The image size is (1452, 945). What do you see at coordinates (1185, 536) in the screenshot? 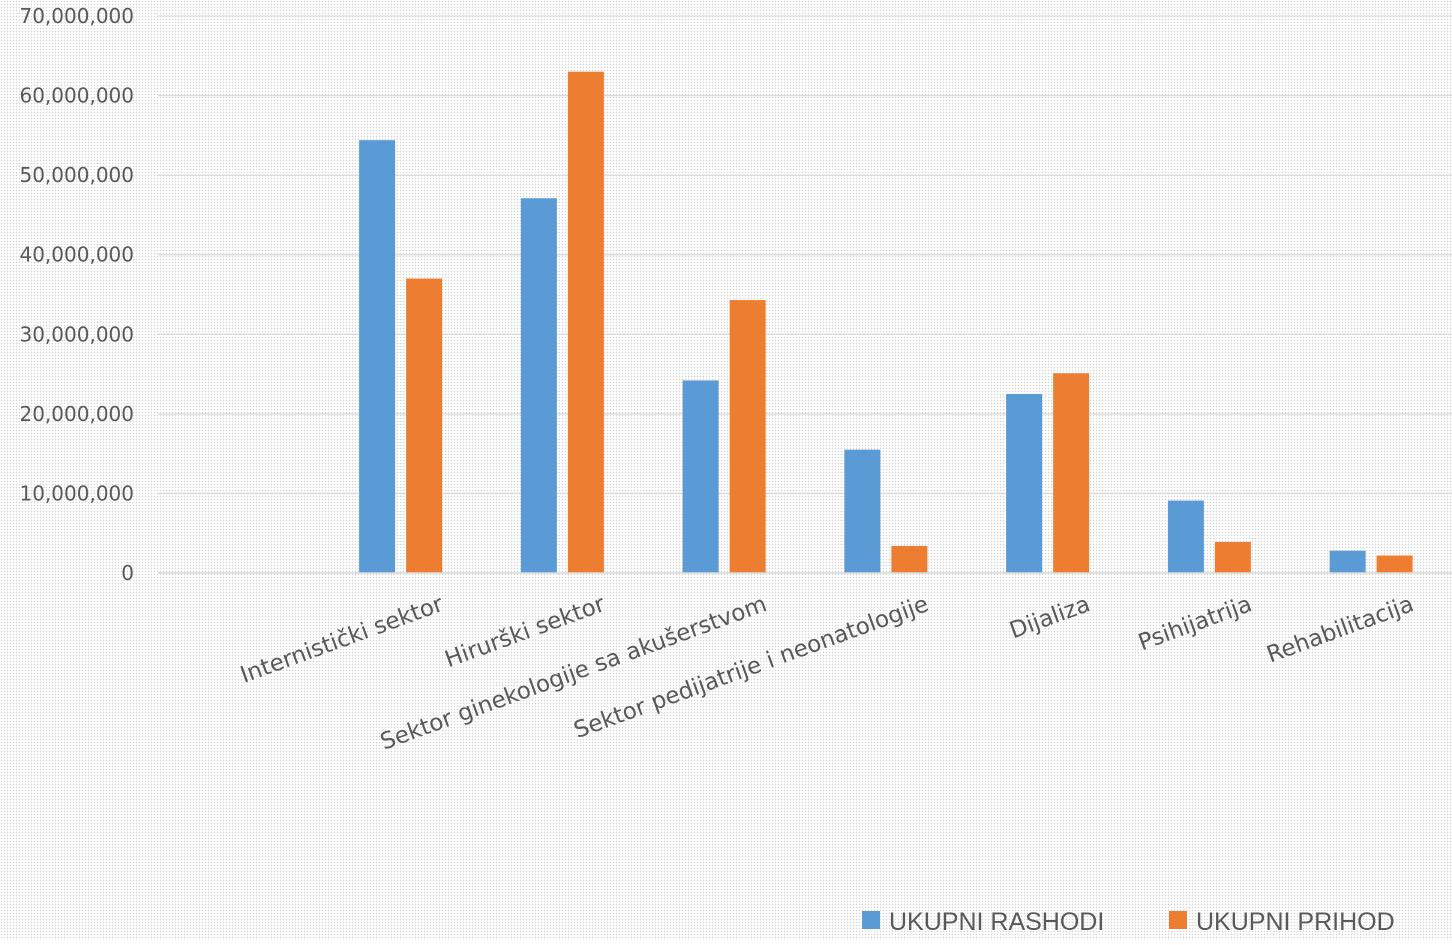
I see `bar-ukupni-rashodi-psihijatrija` at bounding box center [1185, 536].